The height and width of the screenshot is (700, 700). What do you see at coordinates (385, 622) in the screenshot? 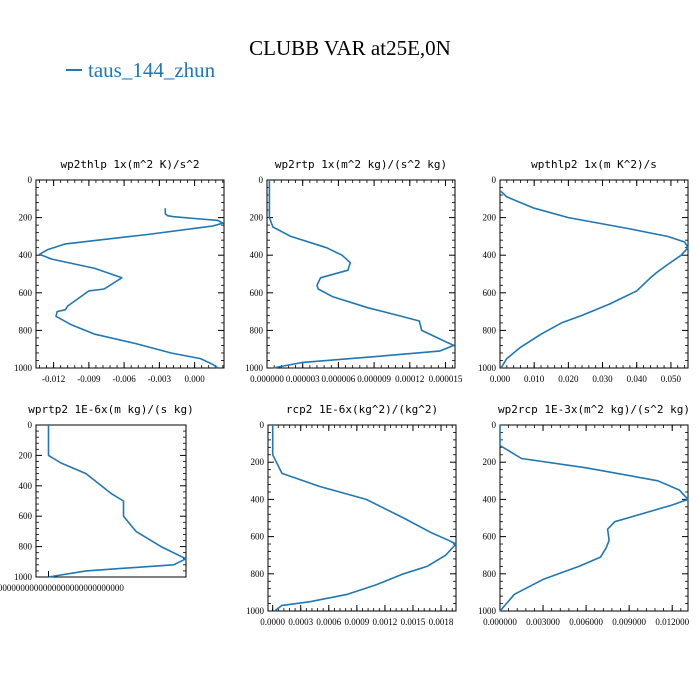
I see `x-tick-label: 0.0012` at bounding box center [385, 622].